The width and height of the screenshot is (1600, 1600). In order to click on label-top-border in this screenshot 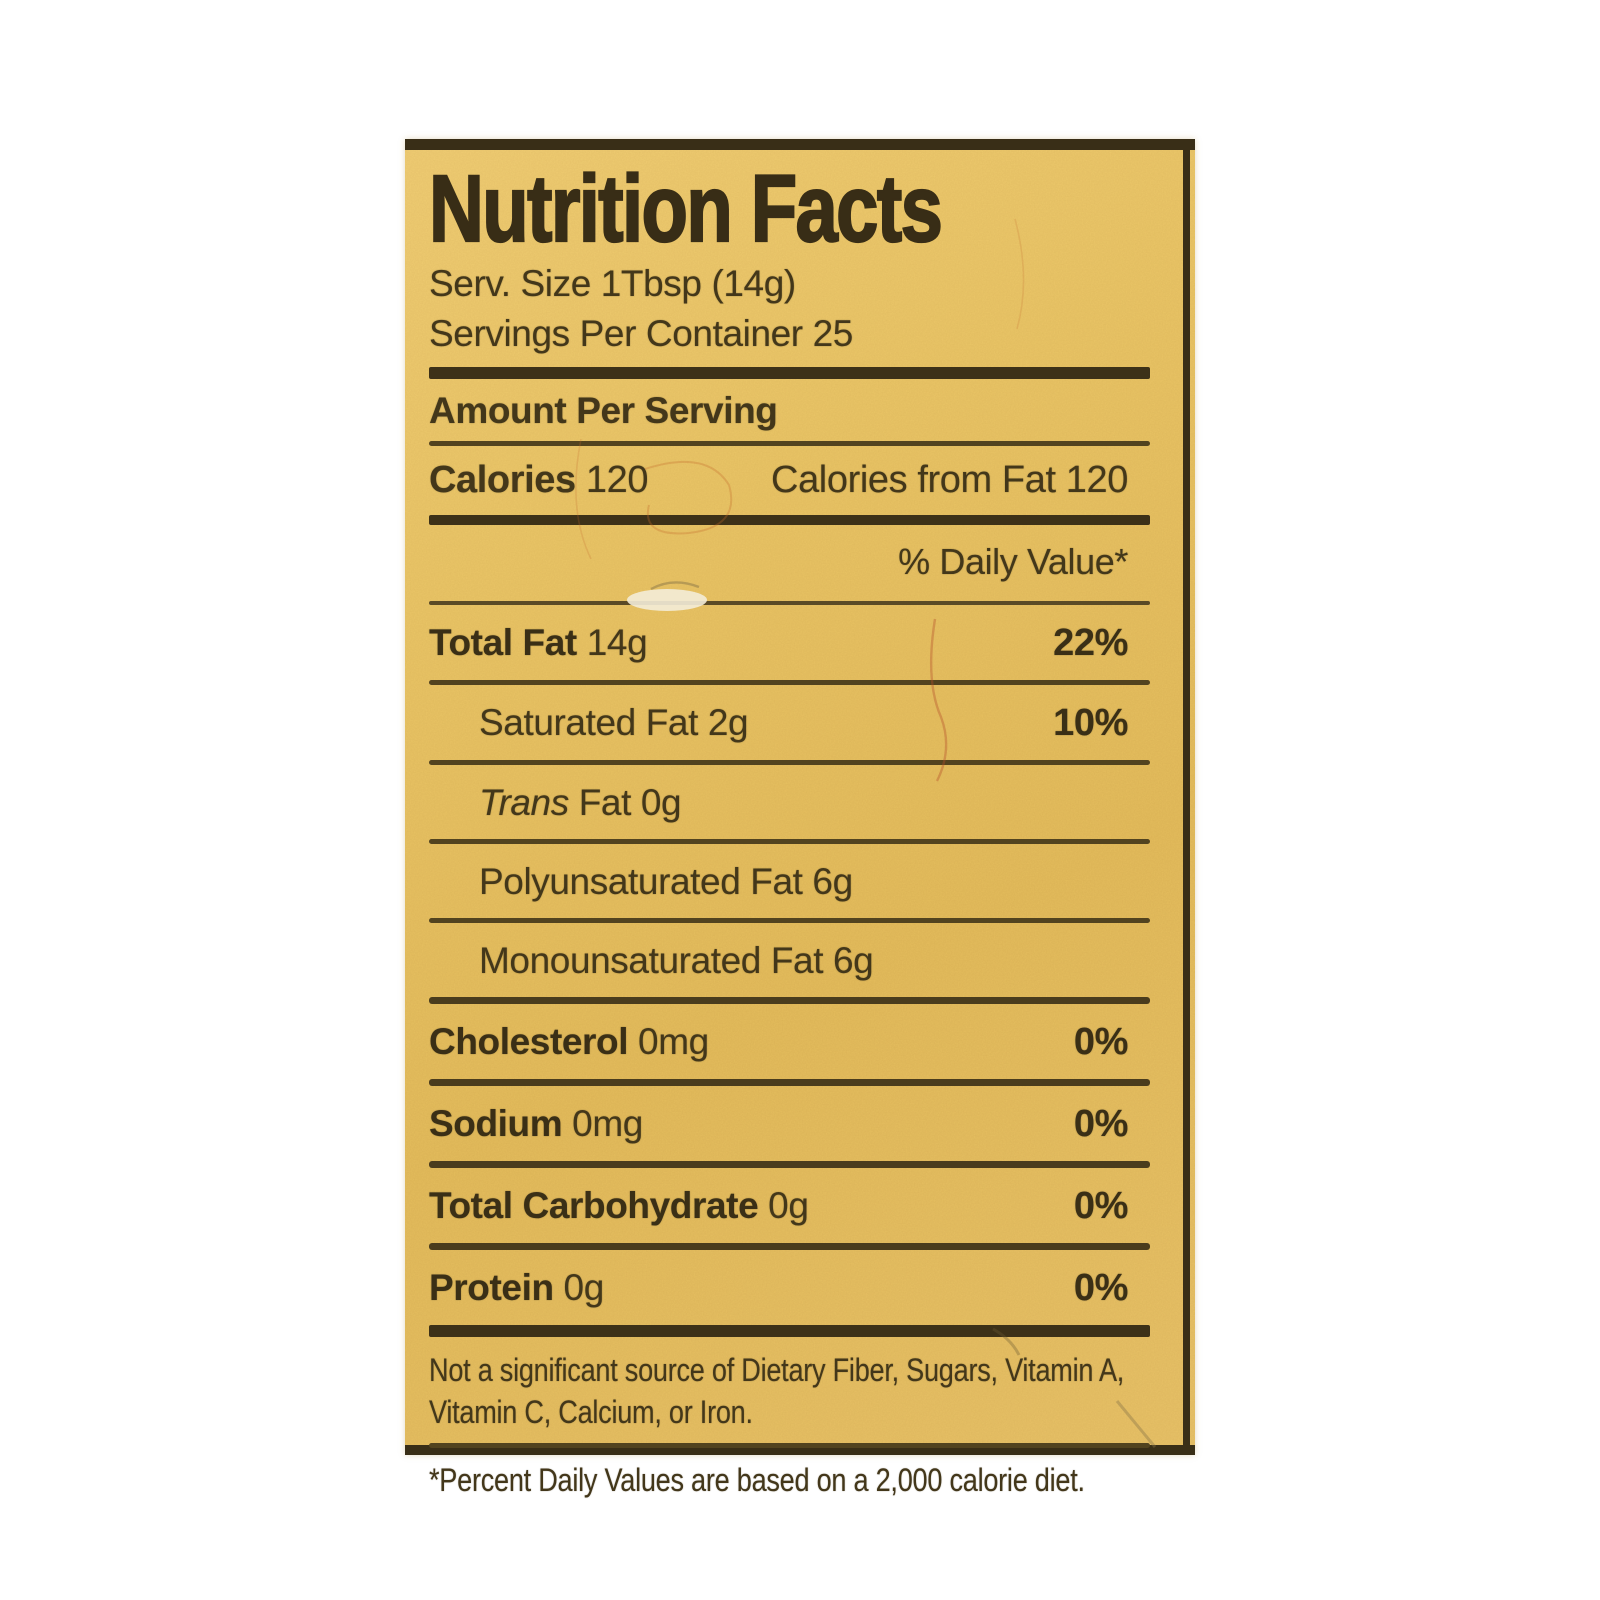, I will do `click(800, 144)`.